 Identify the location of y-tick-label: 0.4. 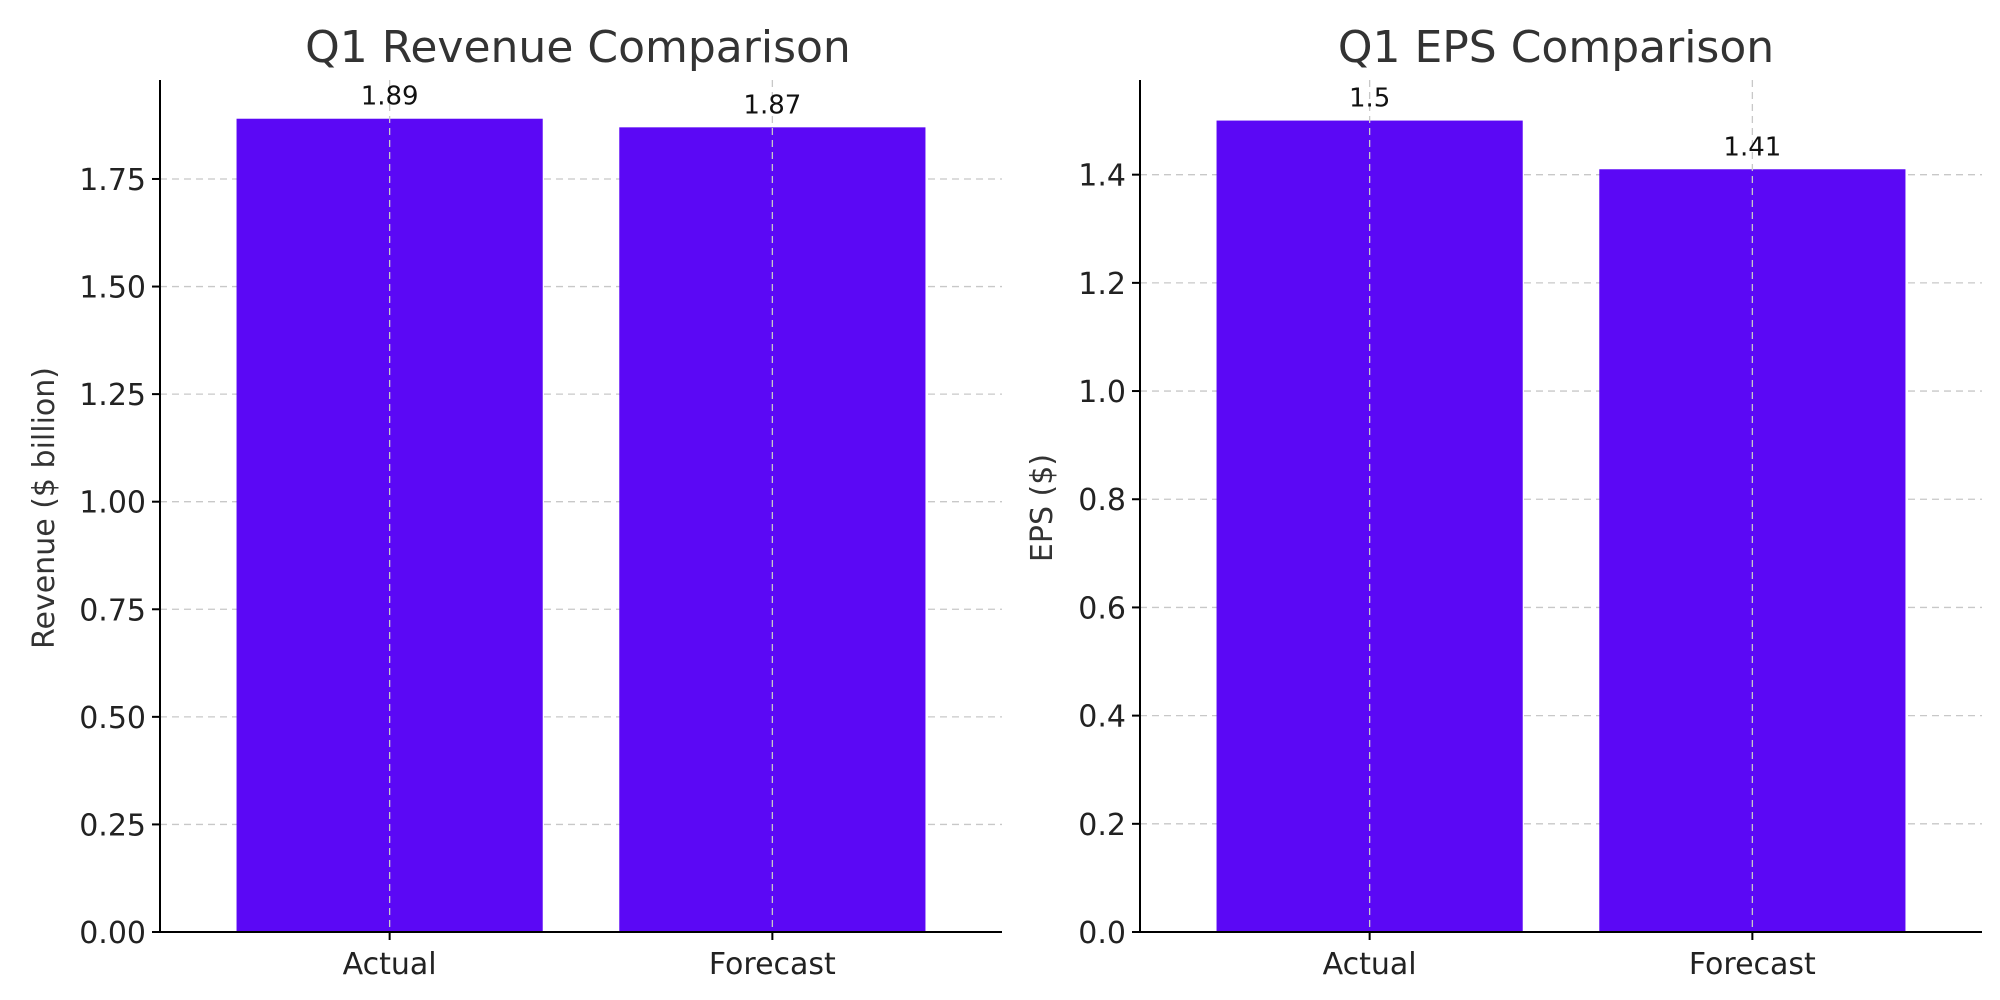
(1102, 717).